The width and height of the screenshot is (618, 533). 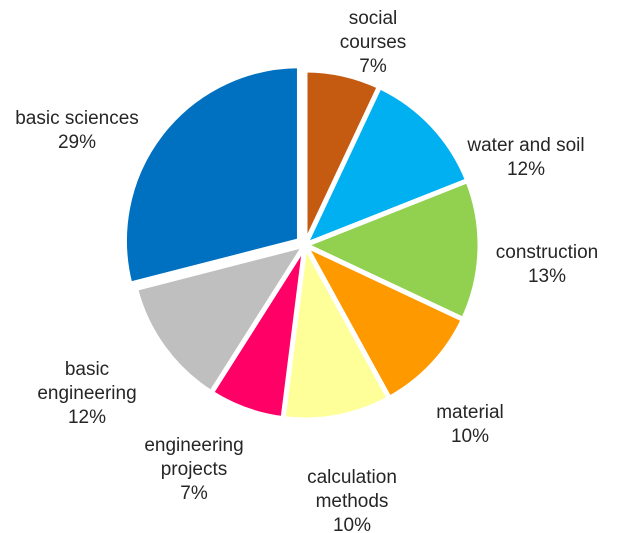 I want to click on pie-slice-calculation-methods, so click(x=336, y=330).